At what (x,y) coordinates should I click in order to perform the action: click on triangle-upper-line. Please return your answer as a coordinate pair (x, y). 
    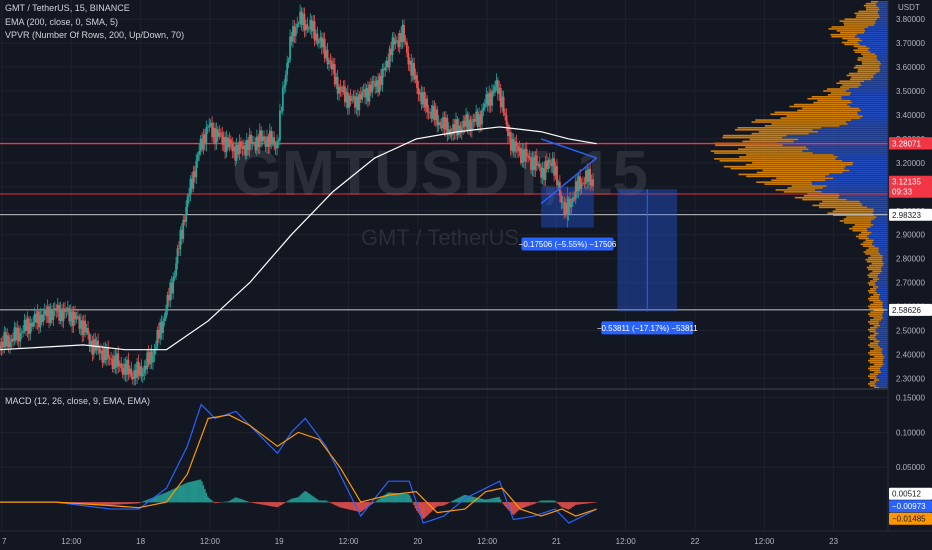
    Looking at the image, I should click on (568, 148).